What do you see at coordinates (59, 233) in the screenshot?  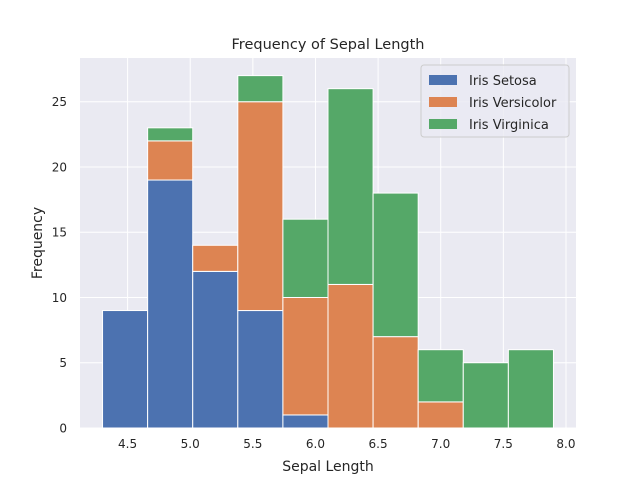 I see `y-tick-label: 15` at bounding box center [59, 233].